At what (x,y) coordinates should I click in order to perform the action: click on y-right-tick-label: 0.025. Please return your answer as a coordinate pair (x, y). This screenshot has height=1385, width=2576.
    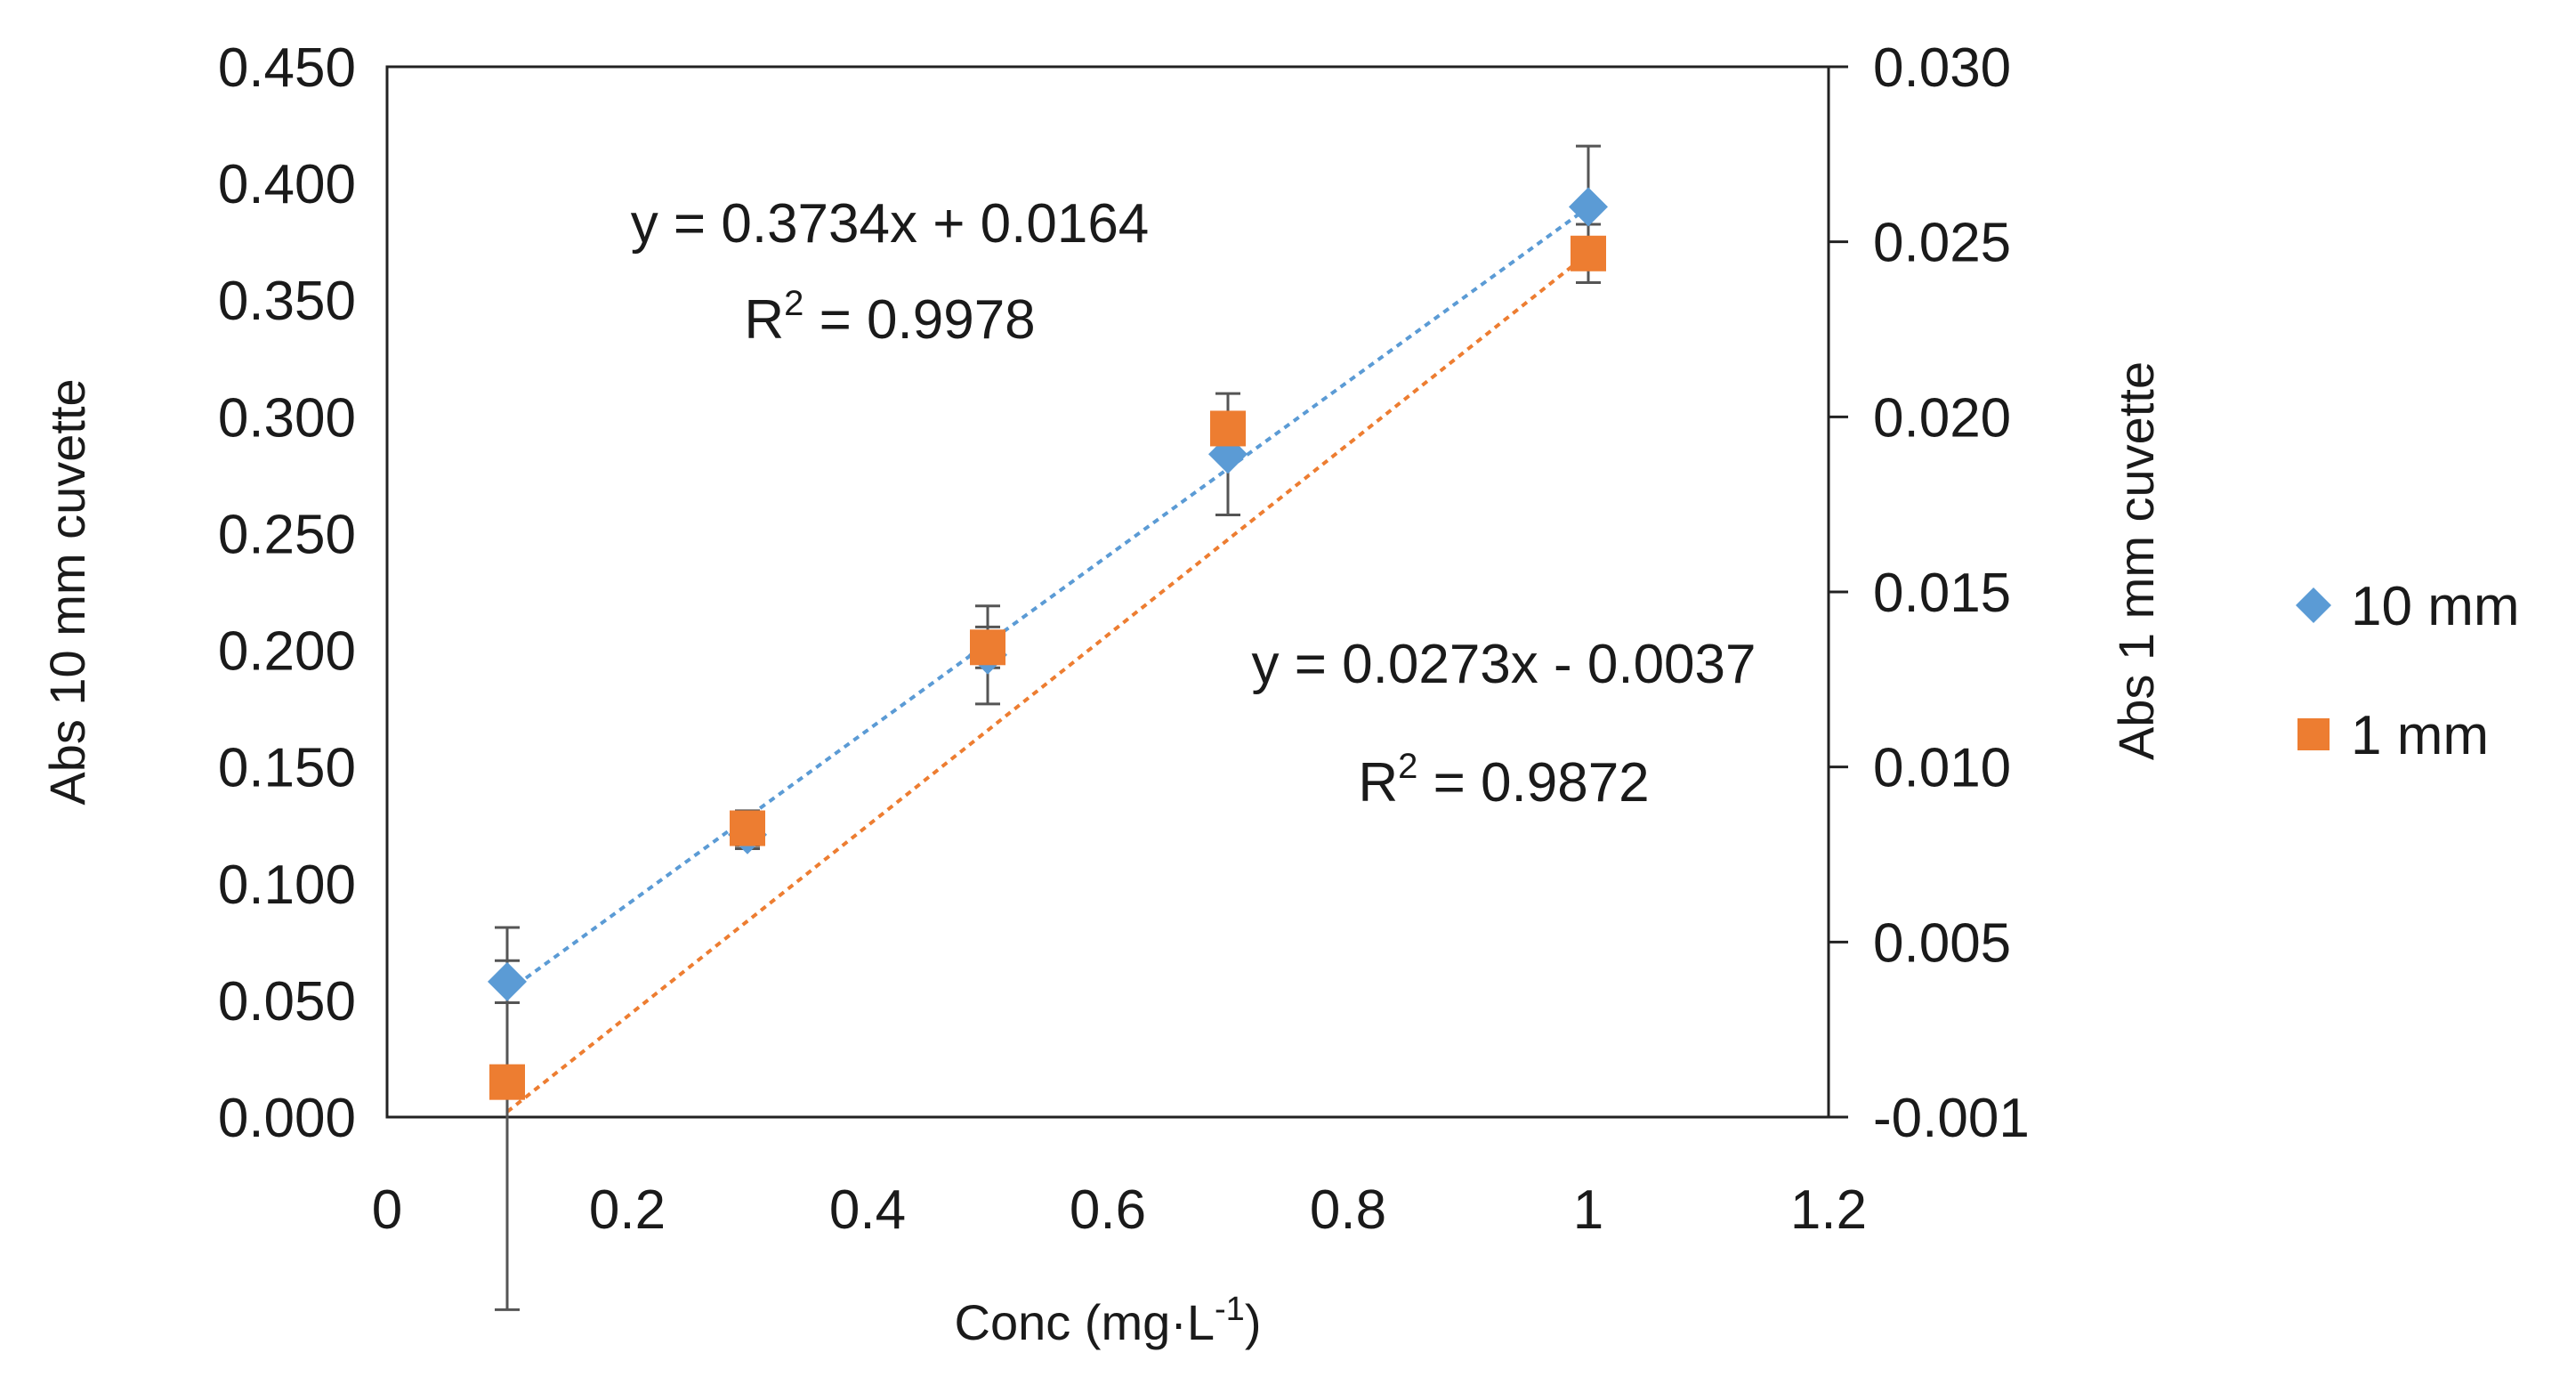
    Looking at the image, I should click on (1942, 243).